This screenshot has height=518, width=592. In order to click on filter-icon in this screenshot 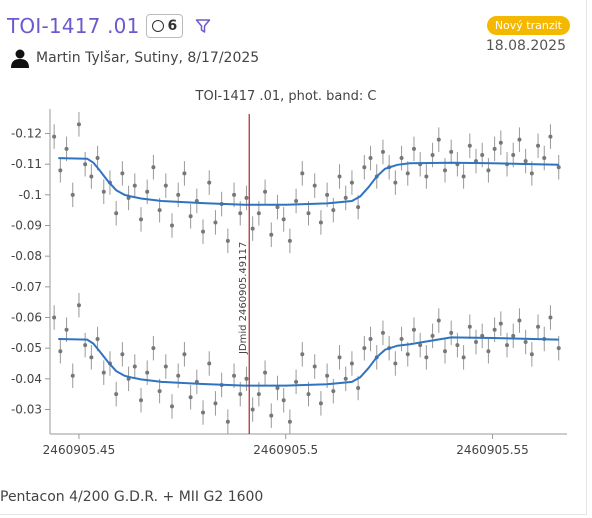, I will do `click(203, 26)`.